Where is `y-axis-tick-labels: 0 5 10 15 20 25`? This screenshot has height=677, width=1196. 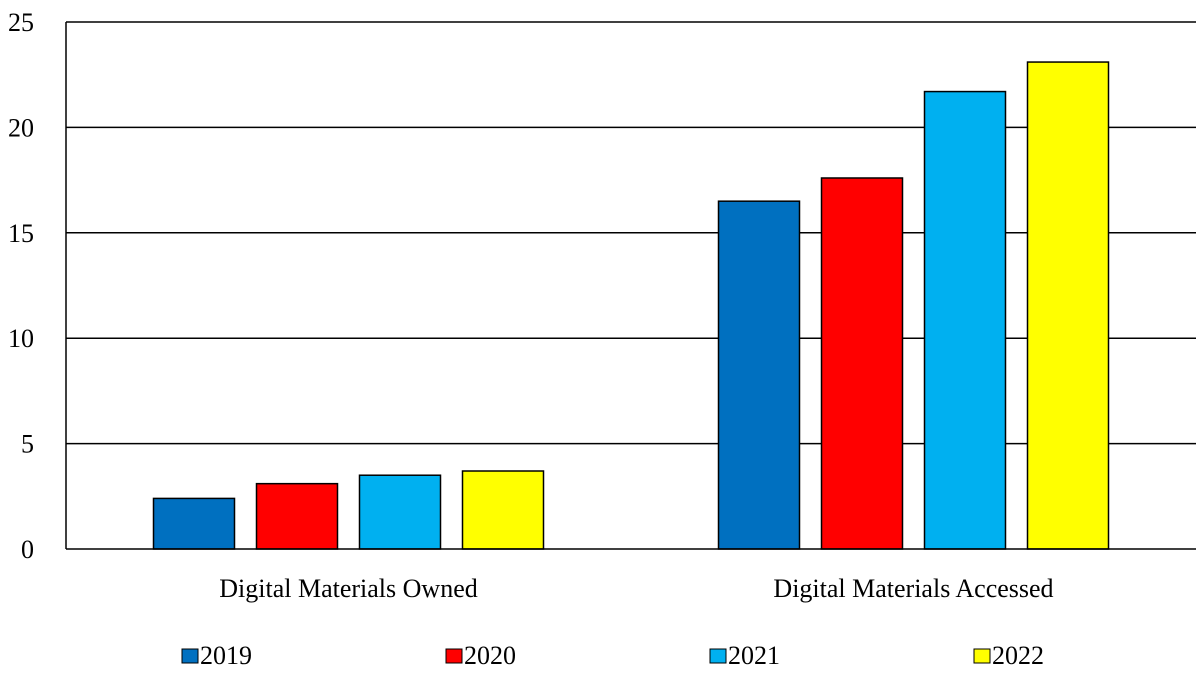 y-axis-tick-labels: 0 5 10 15 20 25 is located at coordinates (21, 286).